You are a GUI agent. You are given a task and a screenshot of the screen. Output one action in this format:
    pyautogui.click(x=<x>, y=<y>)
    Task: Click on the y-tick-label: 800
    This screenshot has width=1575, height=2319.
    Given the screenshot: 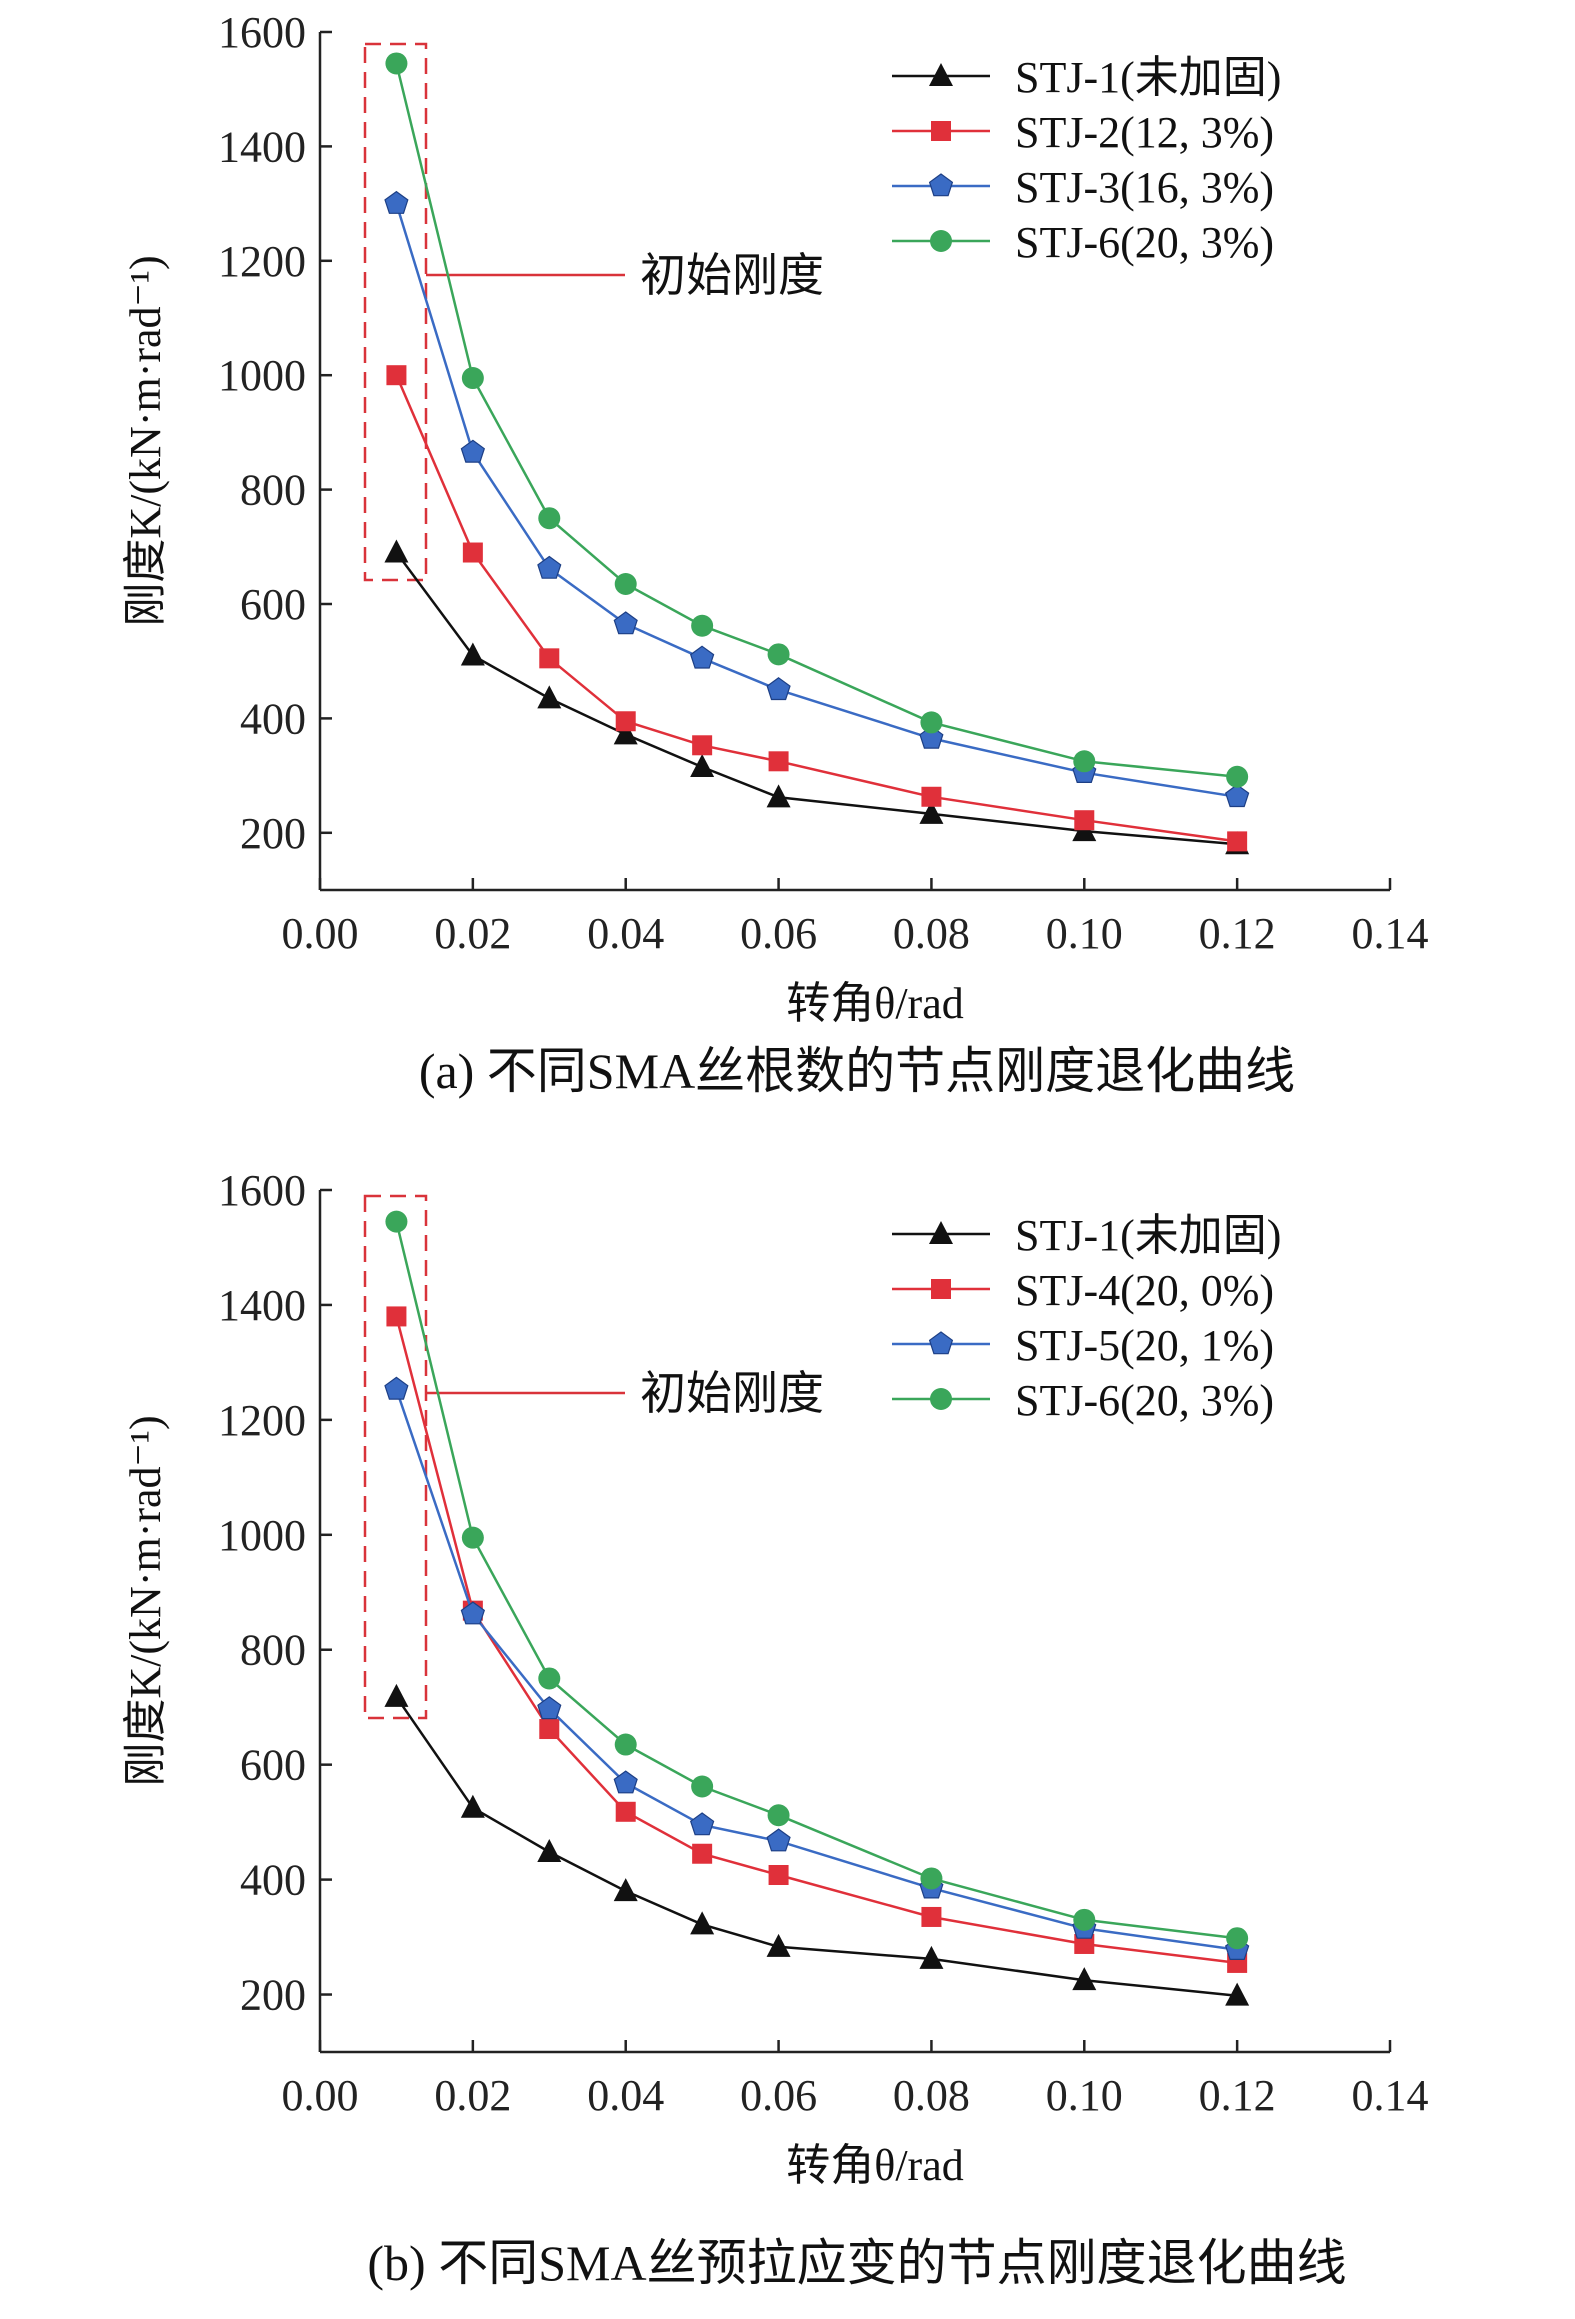 What is the action you would take?
    pyautogui.click(x=273, y=1650)
    